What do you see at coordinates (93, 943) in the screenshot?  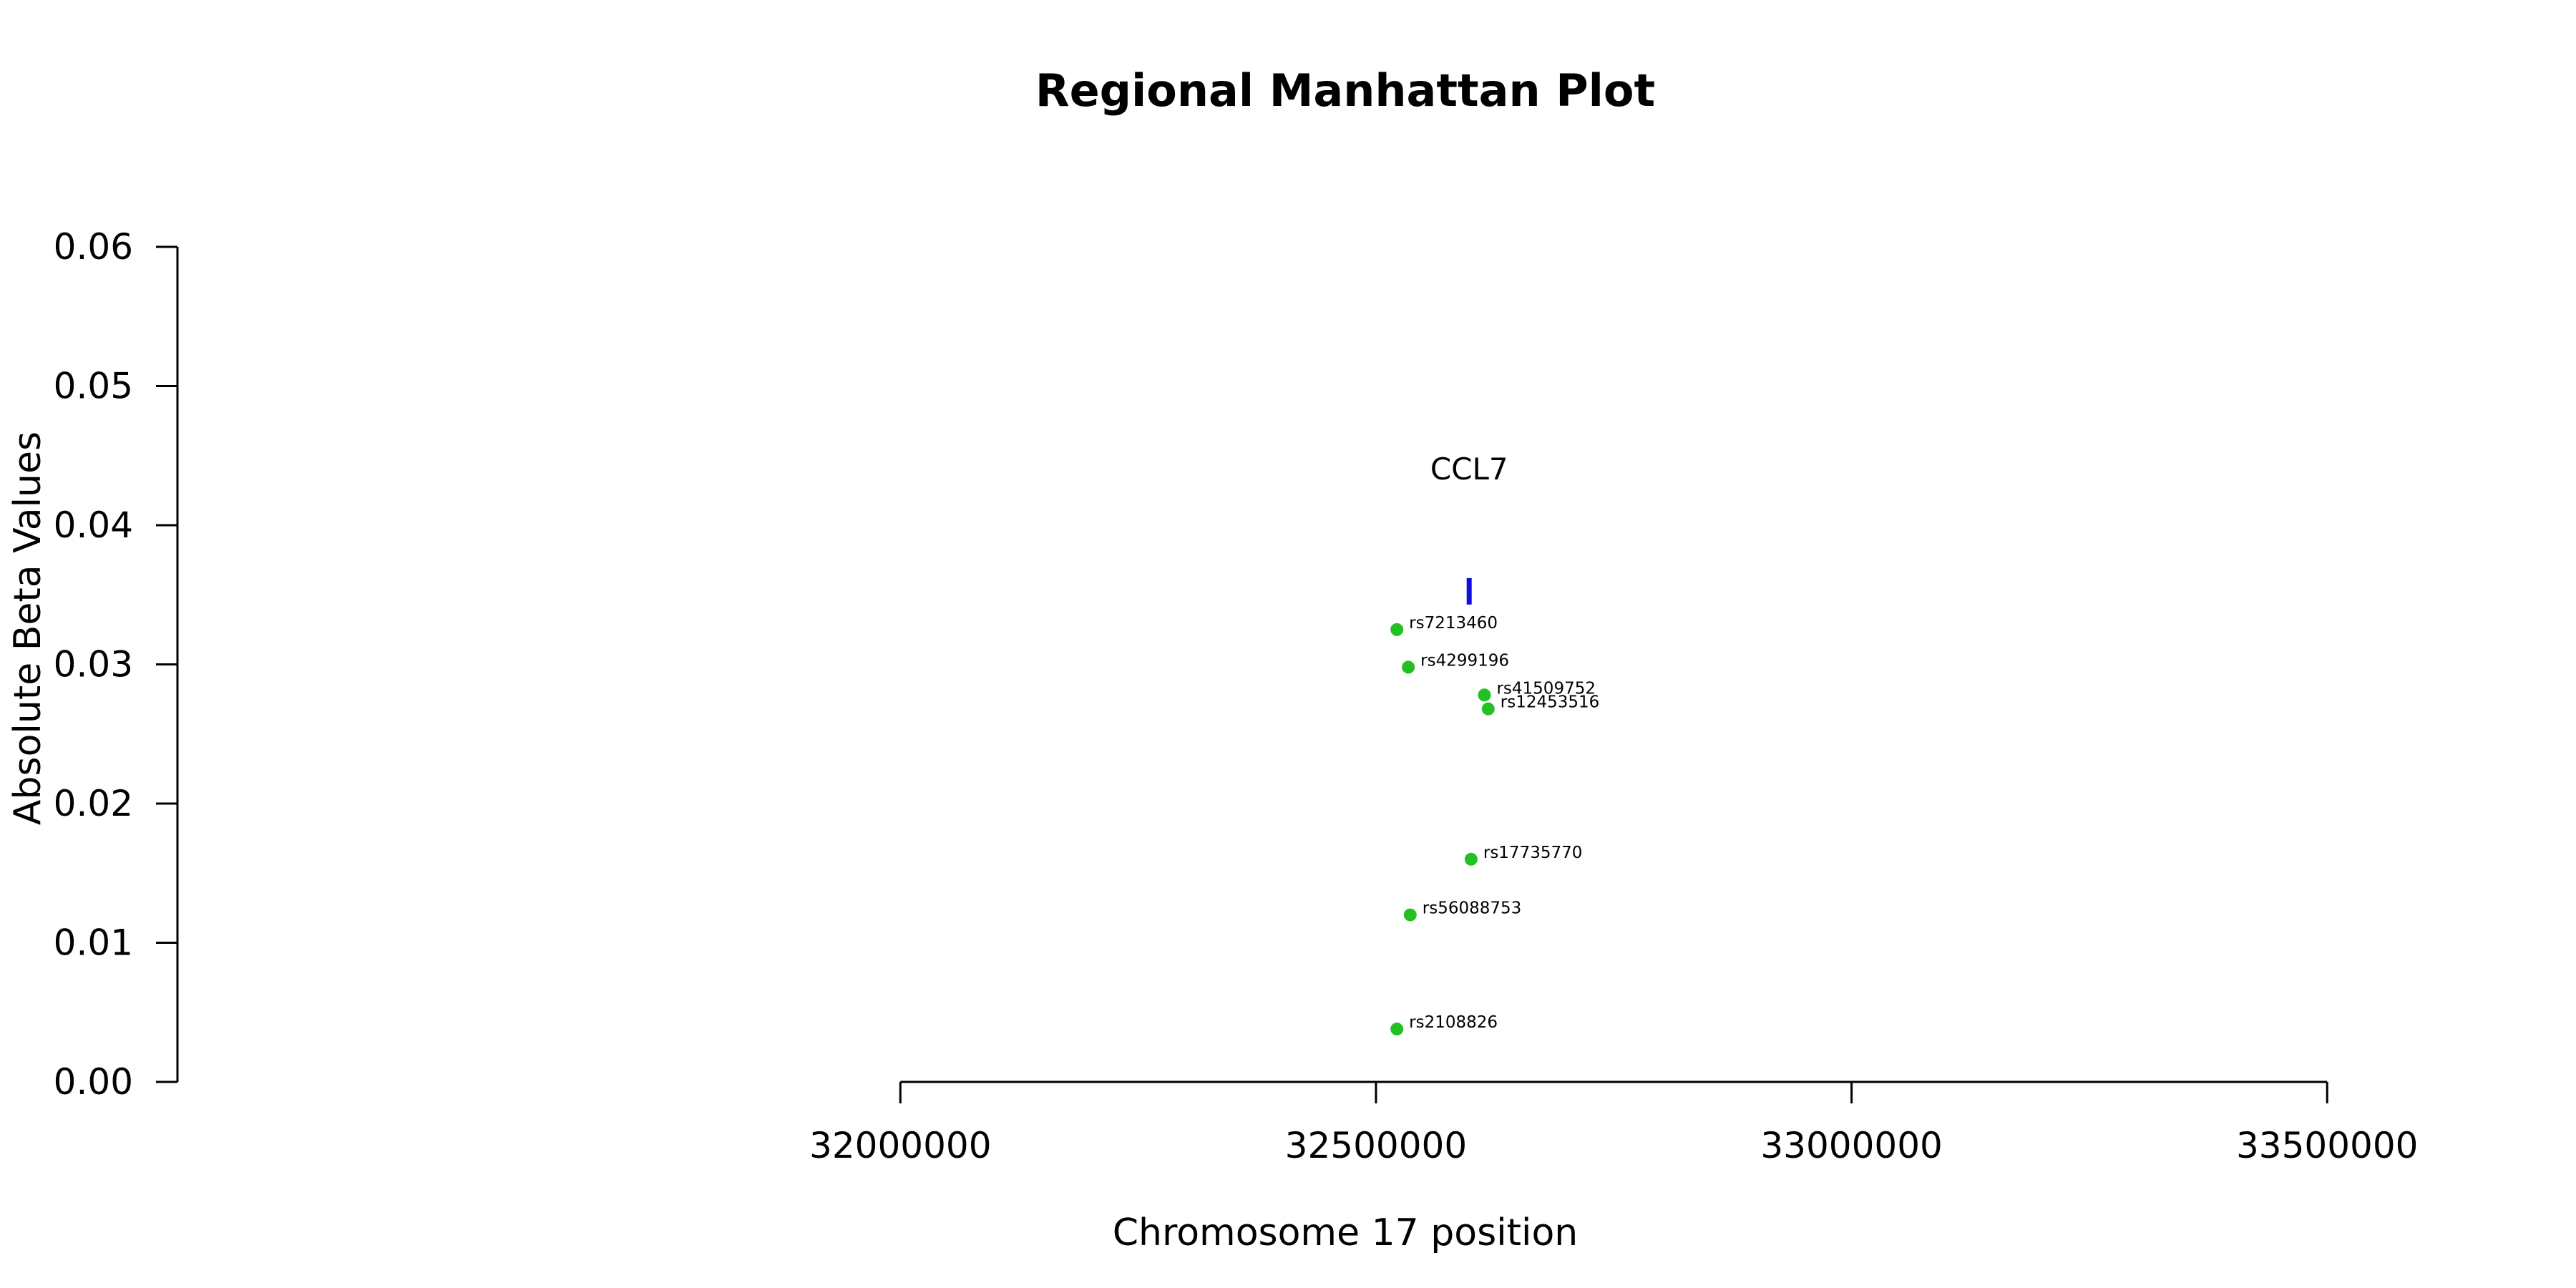 I see `y-tick-label: 0.01` at bounding box center [93, 943].